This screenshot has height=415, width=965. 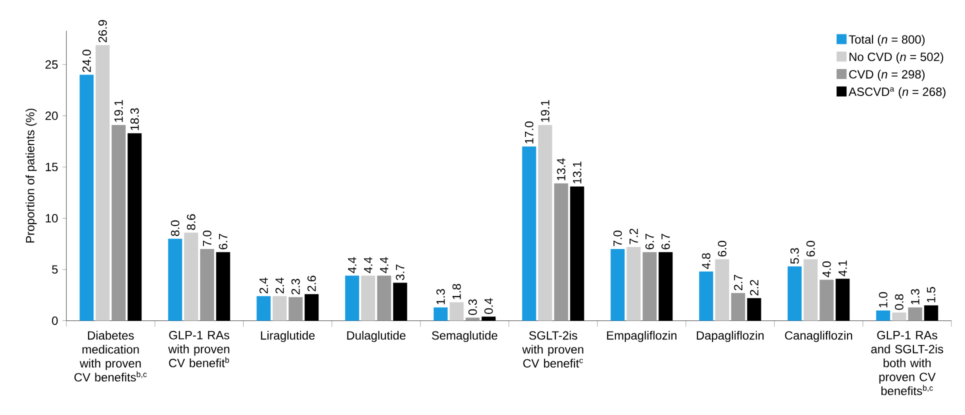 What do you see at coordinates (102, 31) in the screenshot?
I see `data-label: 26.9` at bounding box center [102, 31].